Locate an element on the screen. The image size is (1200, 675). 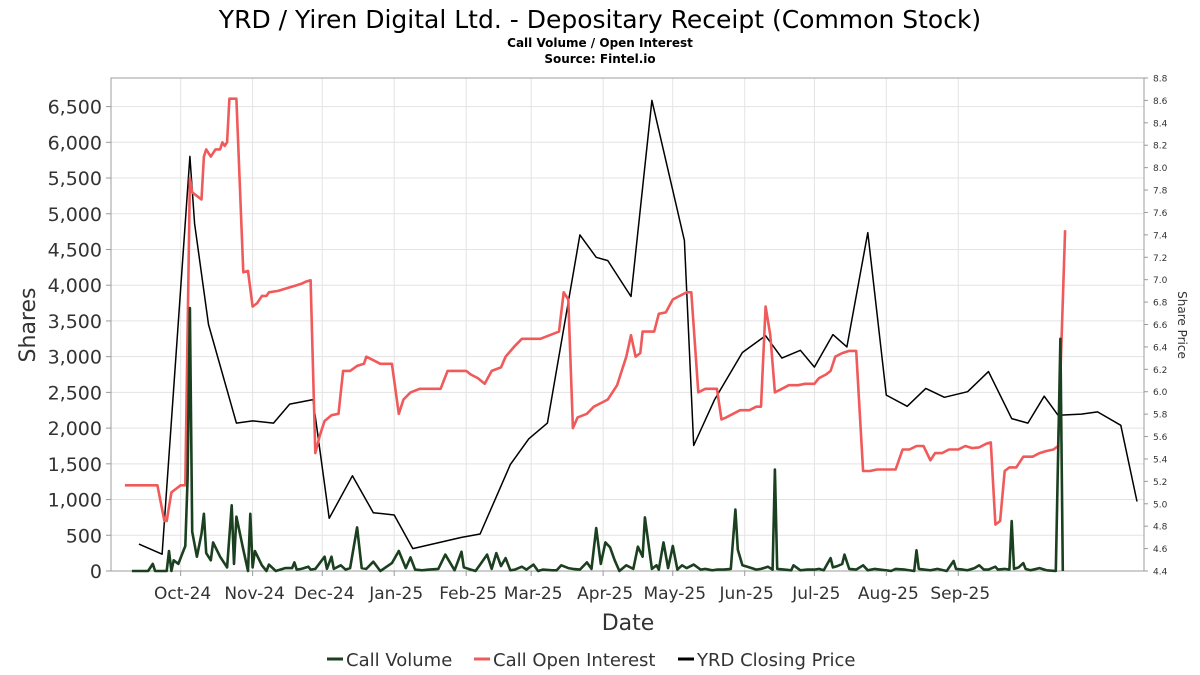
y-tick-label: 5,000 is located at coordinates (75, 215).